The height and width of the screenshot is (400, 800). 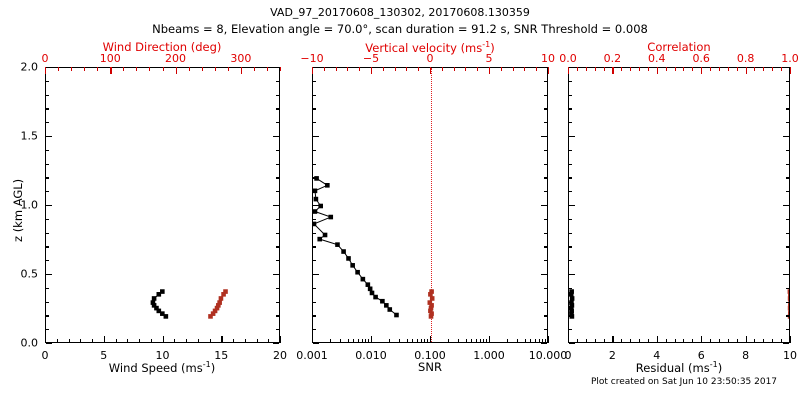 I want to click on x-tick-label-top: 10, so click(x=548, y=58).